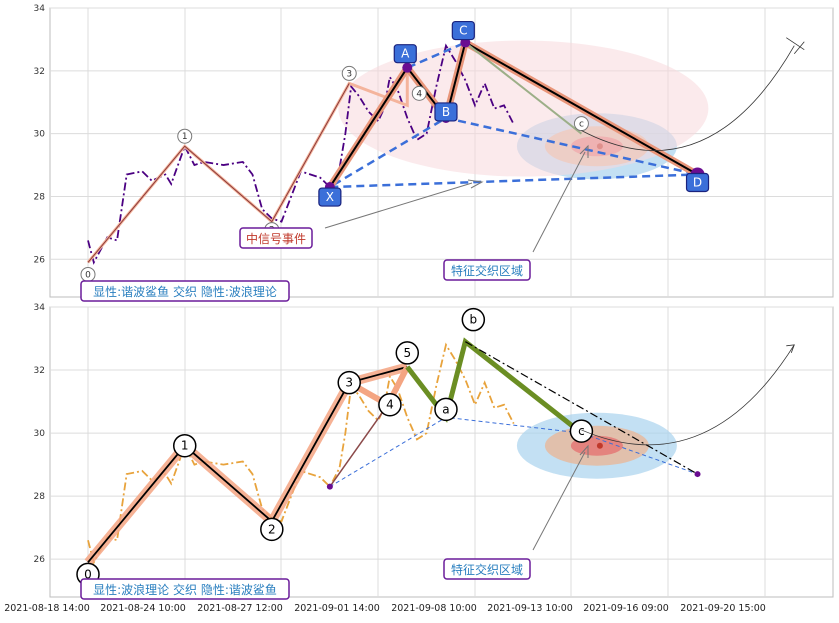  I want to click on harmonic-label: X, so click(330, 197).